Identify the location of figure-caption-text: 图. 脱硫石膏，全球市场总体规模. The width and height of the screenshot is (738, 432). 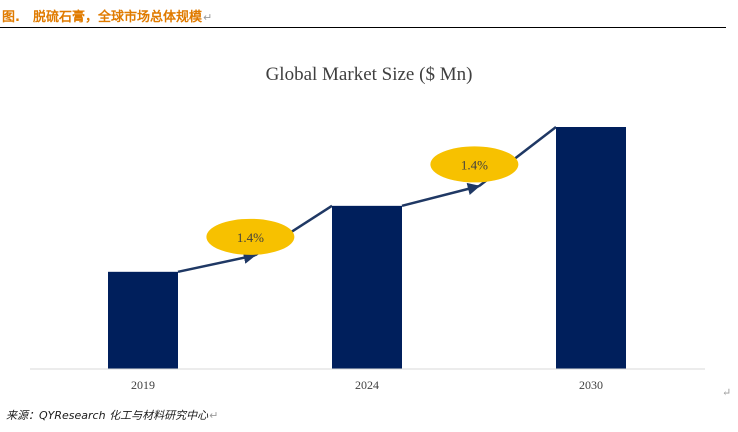
(102, 17).